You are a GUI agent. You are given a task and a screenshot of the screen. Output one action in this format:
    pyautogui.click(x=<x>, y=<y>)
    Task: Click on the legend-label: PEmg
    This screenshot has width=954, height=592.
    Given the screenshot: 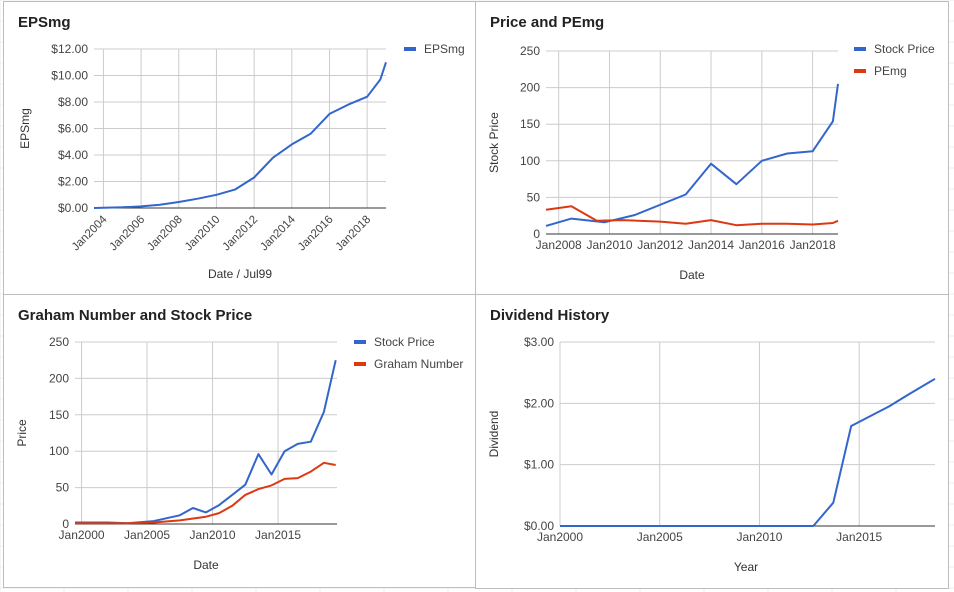 What is the action you would take?
    pyautogui.click(x=890, y=71)
    